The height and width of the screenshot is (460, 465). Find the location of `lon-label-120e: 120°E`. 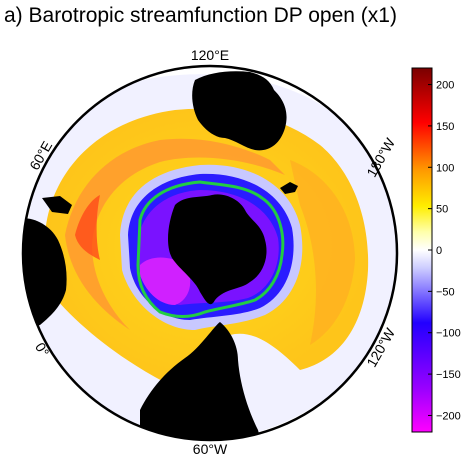

lon-label-120e: 120°E is located at coordinates (210, 55).